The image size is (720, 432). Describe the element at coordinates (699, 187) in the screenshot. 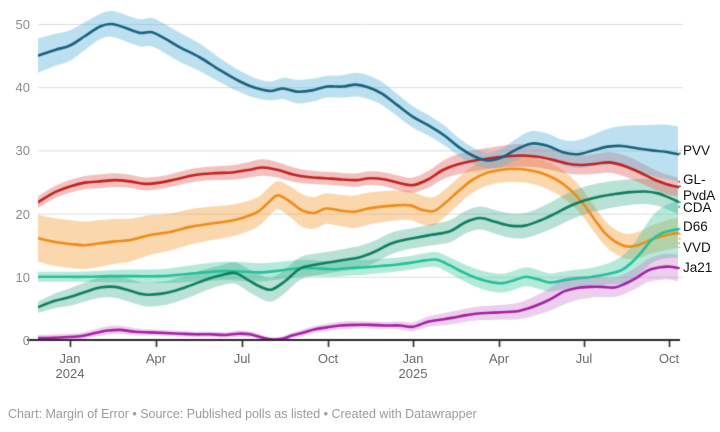

I see `series-label-gl-pvda: GL- PvdA` at that location.